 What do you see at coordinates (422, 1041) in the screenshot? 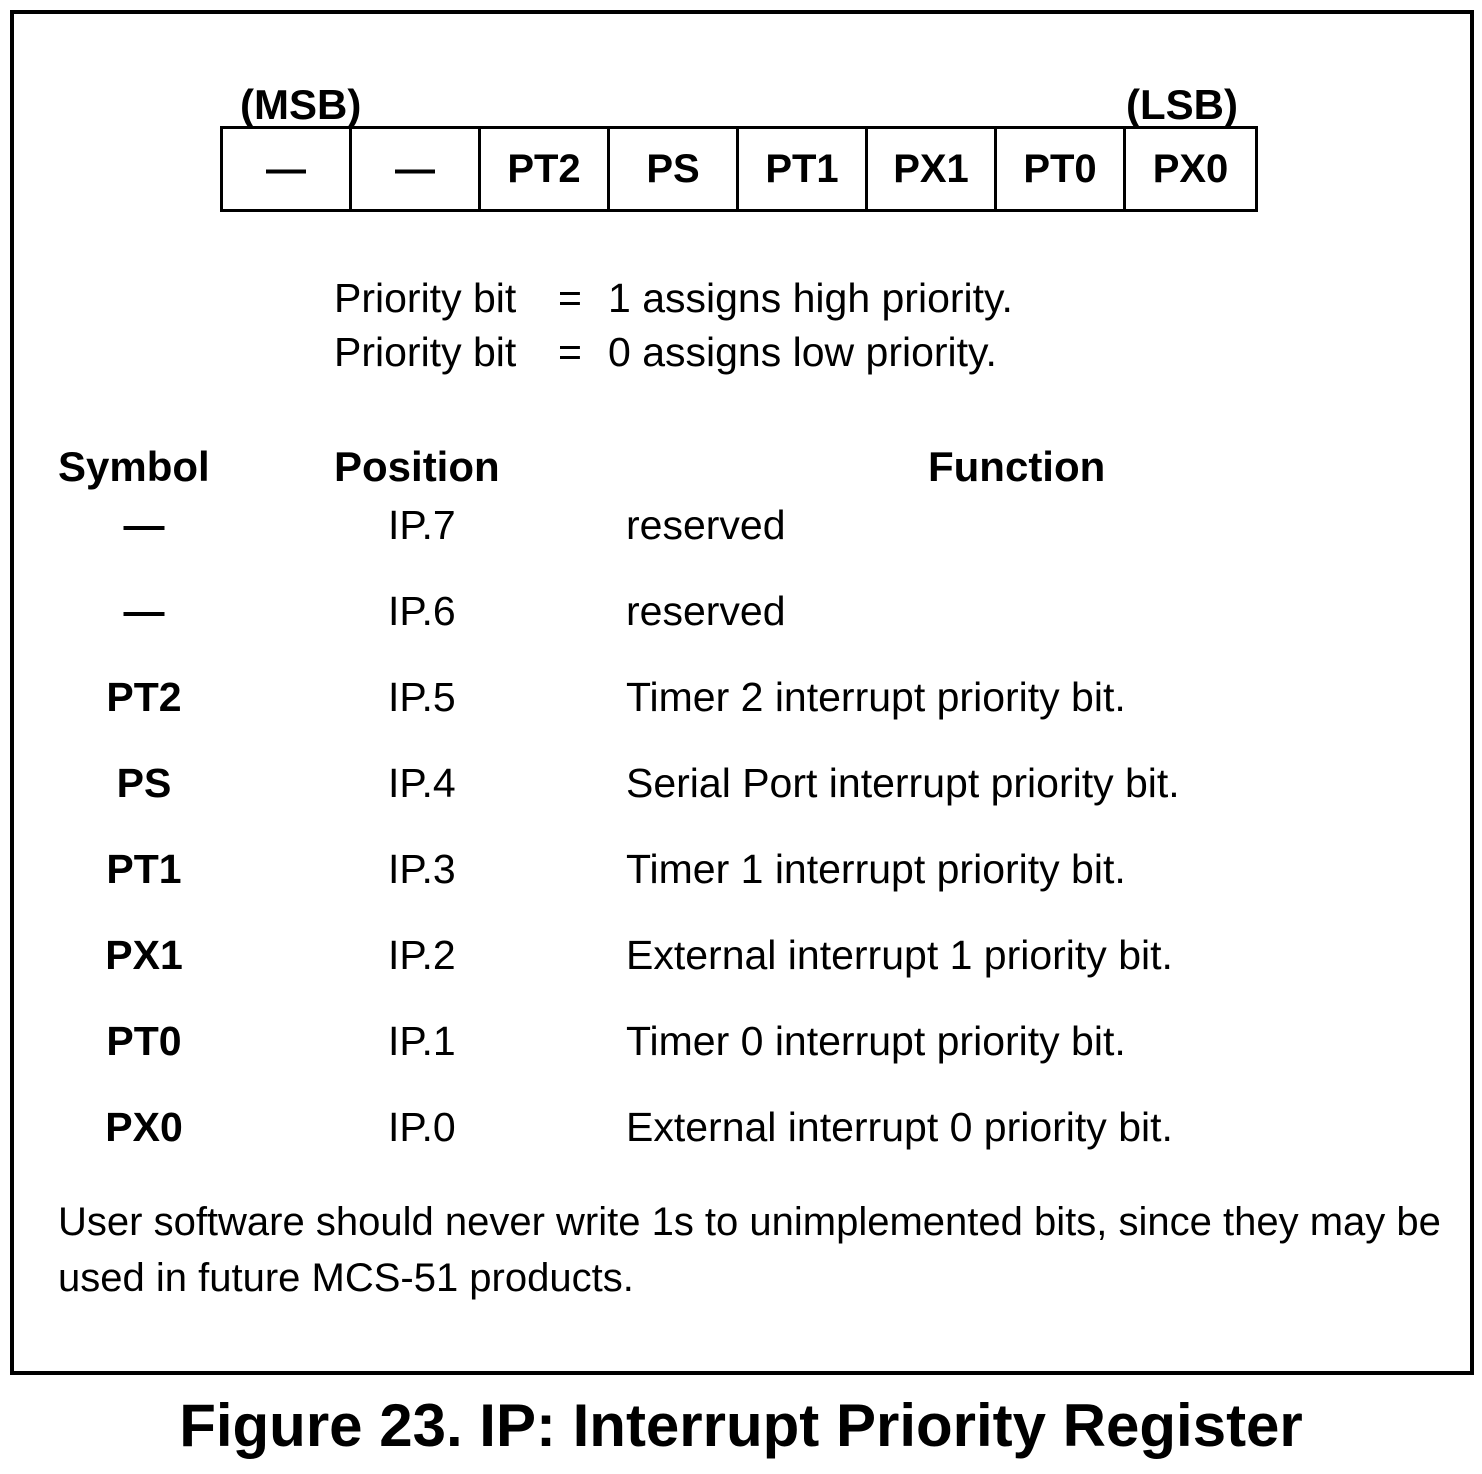
I see `row-position: IP.1` at bounding box center [422, 1041].